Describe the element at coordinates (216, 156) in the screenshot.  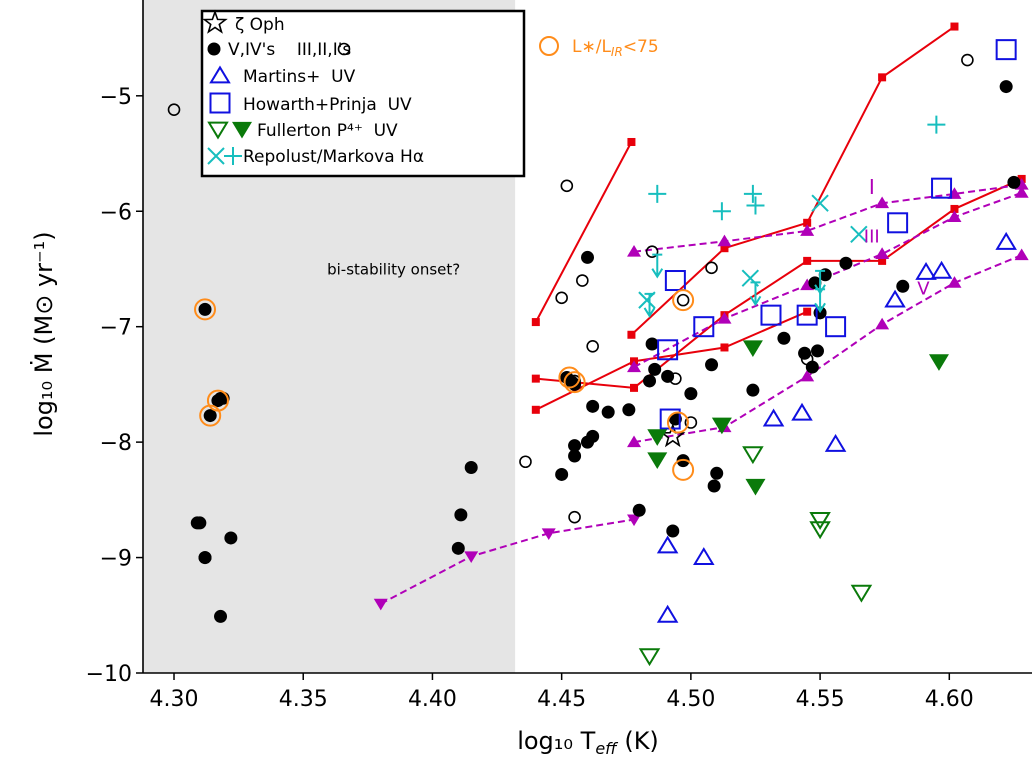
I see `legend-x-icon` at that location.